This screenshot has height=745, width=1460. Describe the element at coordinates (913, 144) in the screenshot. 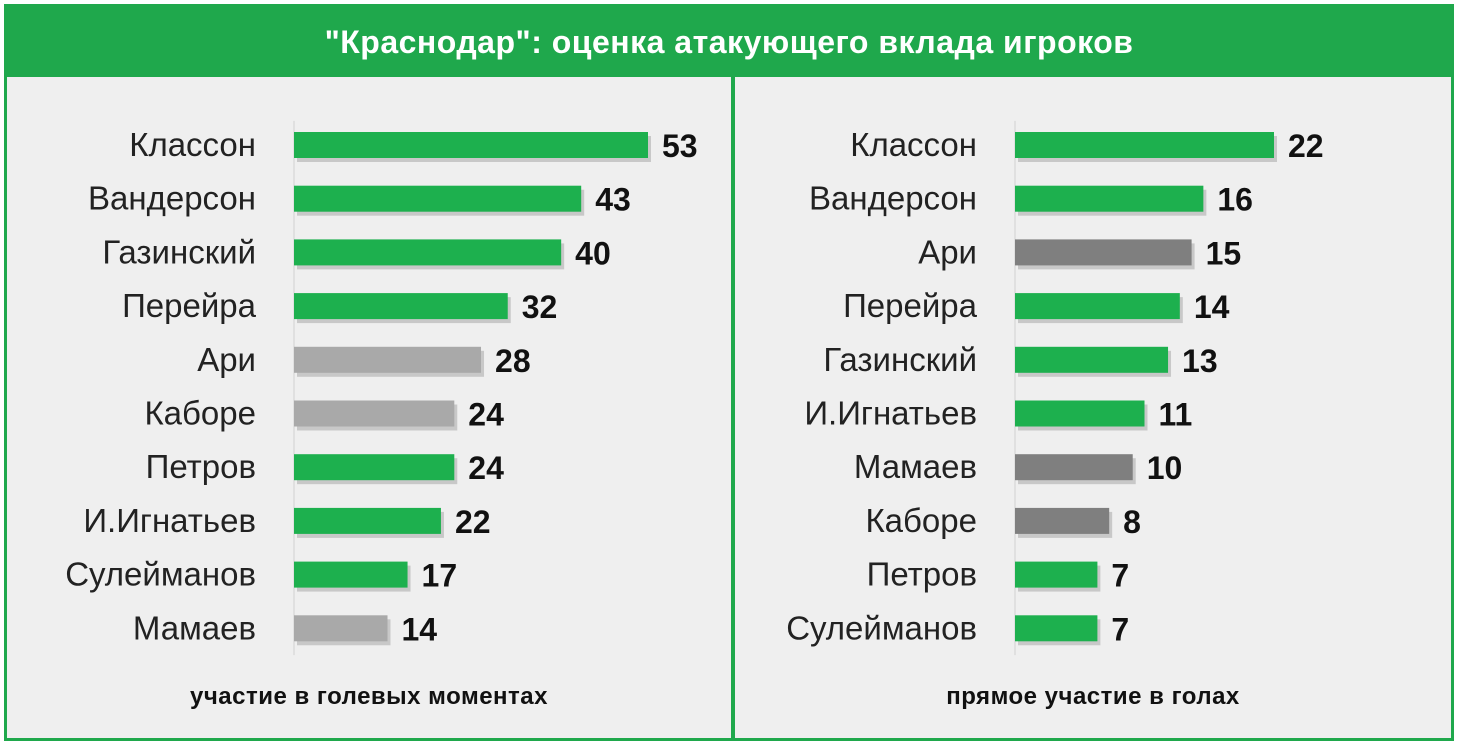

I see `right-category-label: Классон` at that location.